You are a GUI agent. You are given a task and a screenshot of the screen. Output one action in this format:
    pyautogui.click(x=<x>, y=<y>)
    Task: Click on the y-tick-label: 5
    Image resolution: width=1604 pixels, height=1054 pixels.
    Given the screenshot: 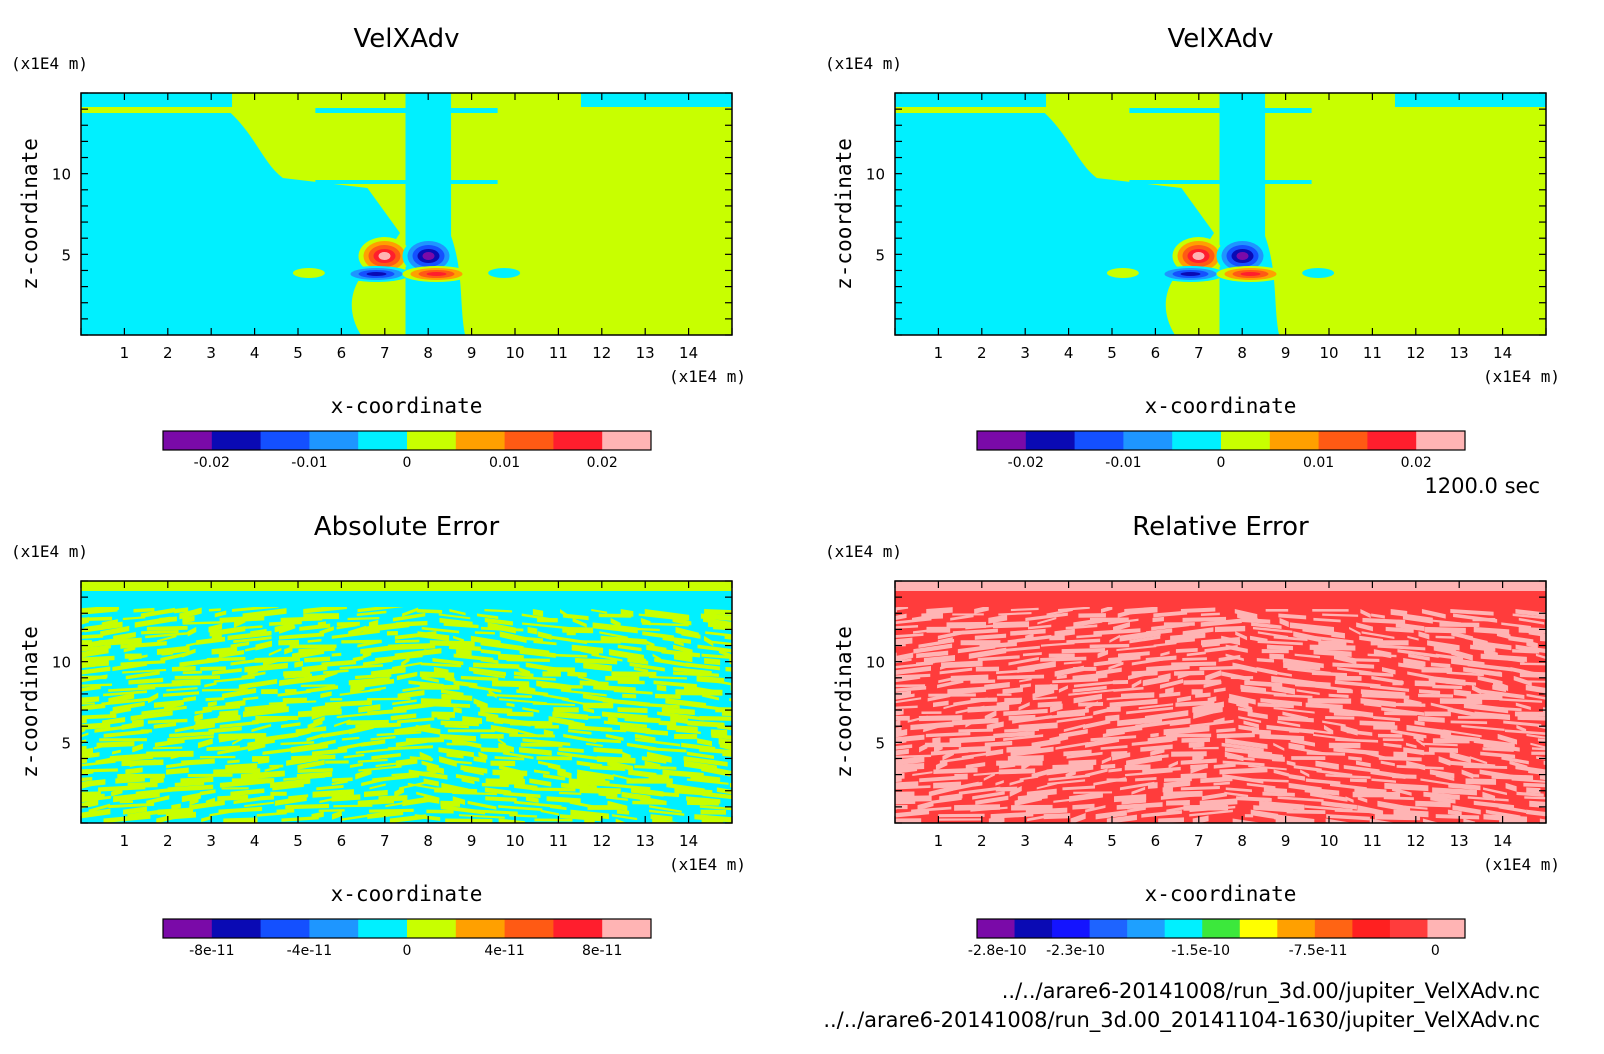 What is the action you would take?
    pyautogui.click(x=880, y=255)
    